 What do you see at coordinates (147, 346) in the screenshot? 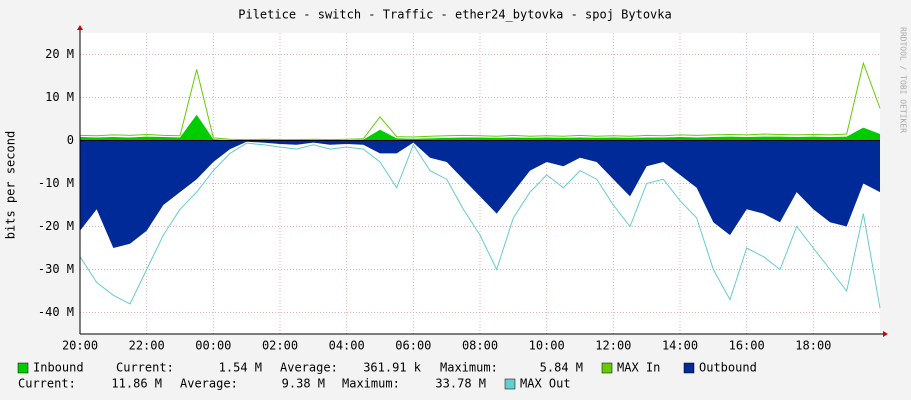
I see `x-tick-label: 22:00` at bounding box center [147, 346].